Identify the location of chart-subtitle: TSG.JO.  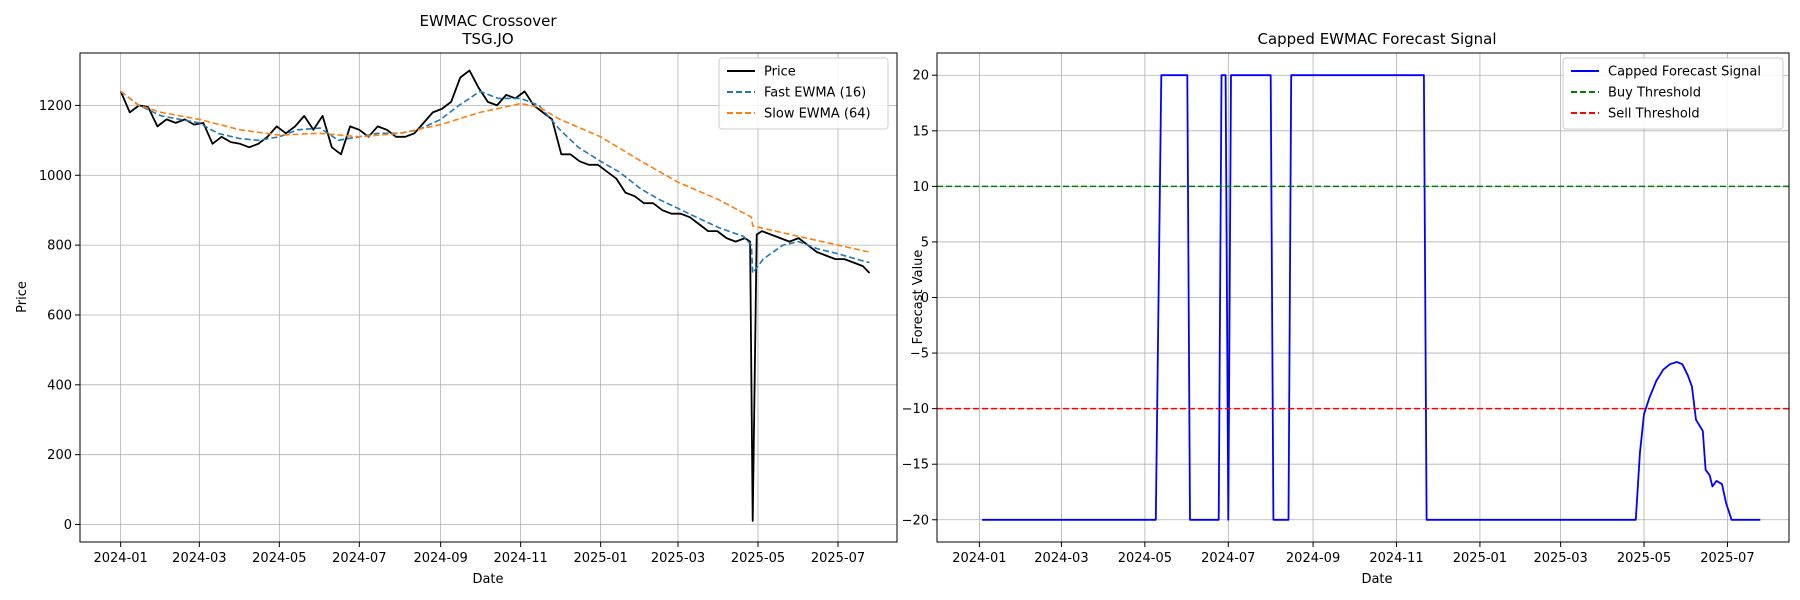
(487, 39).